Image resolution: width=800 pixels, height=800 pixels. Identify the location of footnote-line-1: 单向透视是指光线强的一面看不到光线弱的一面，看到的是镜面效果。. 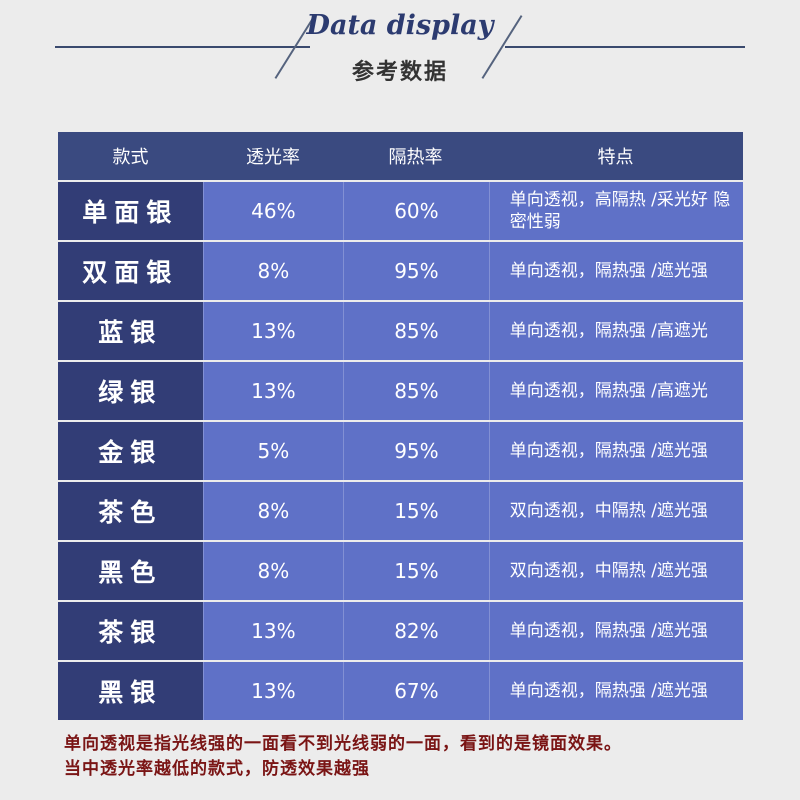
(343, 744).